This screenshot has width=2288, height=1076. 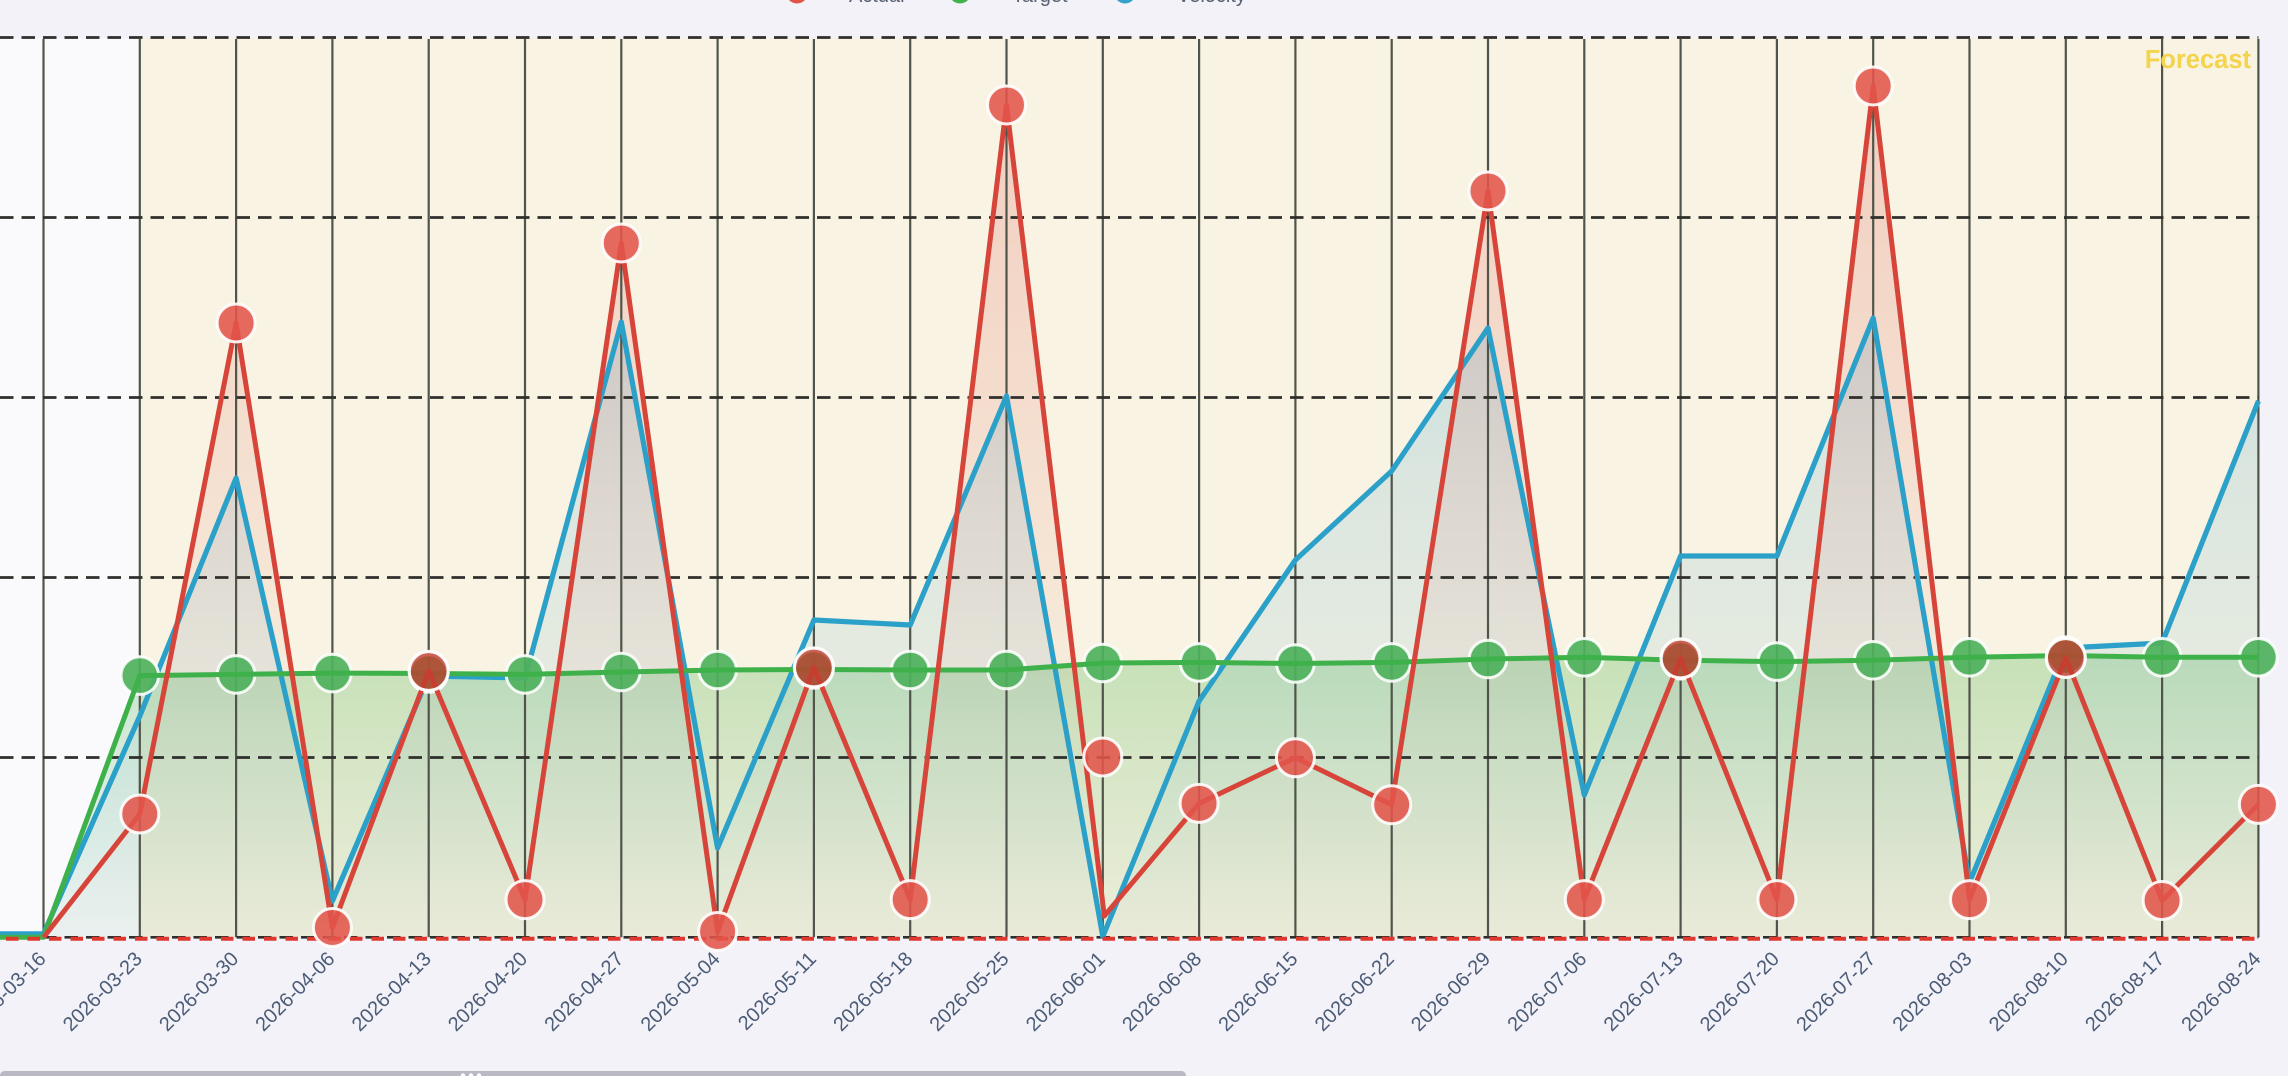 What do you see at coordinates (1211, 3) in the screenshot?
I see `svg-text: Velocity` at bounding box center [1211, 3].